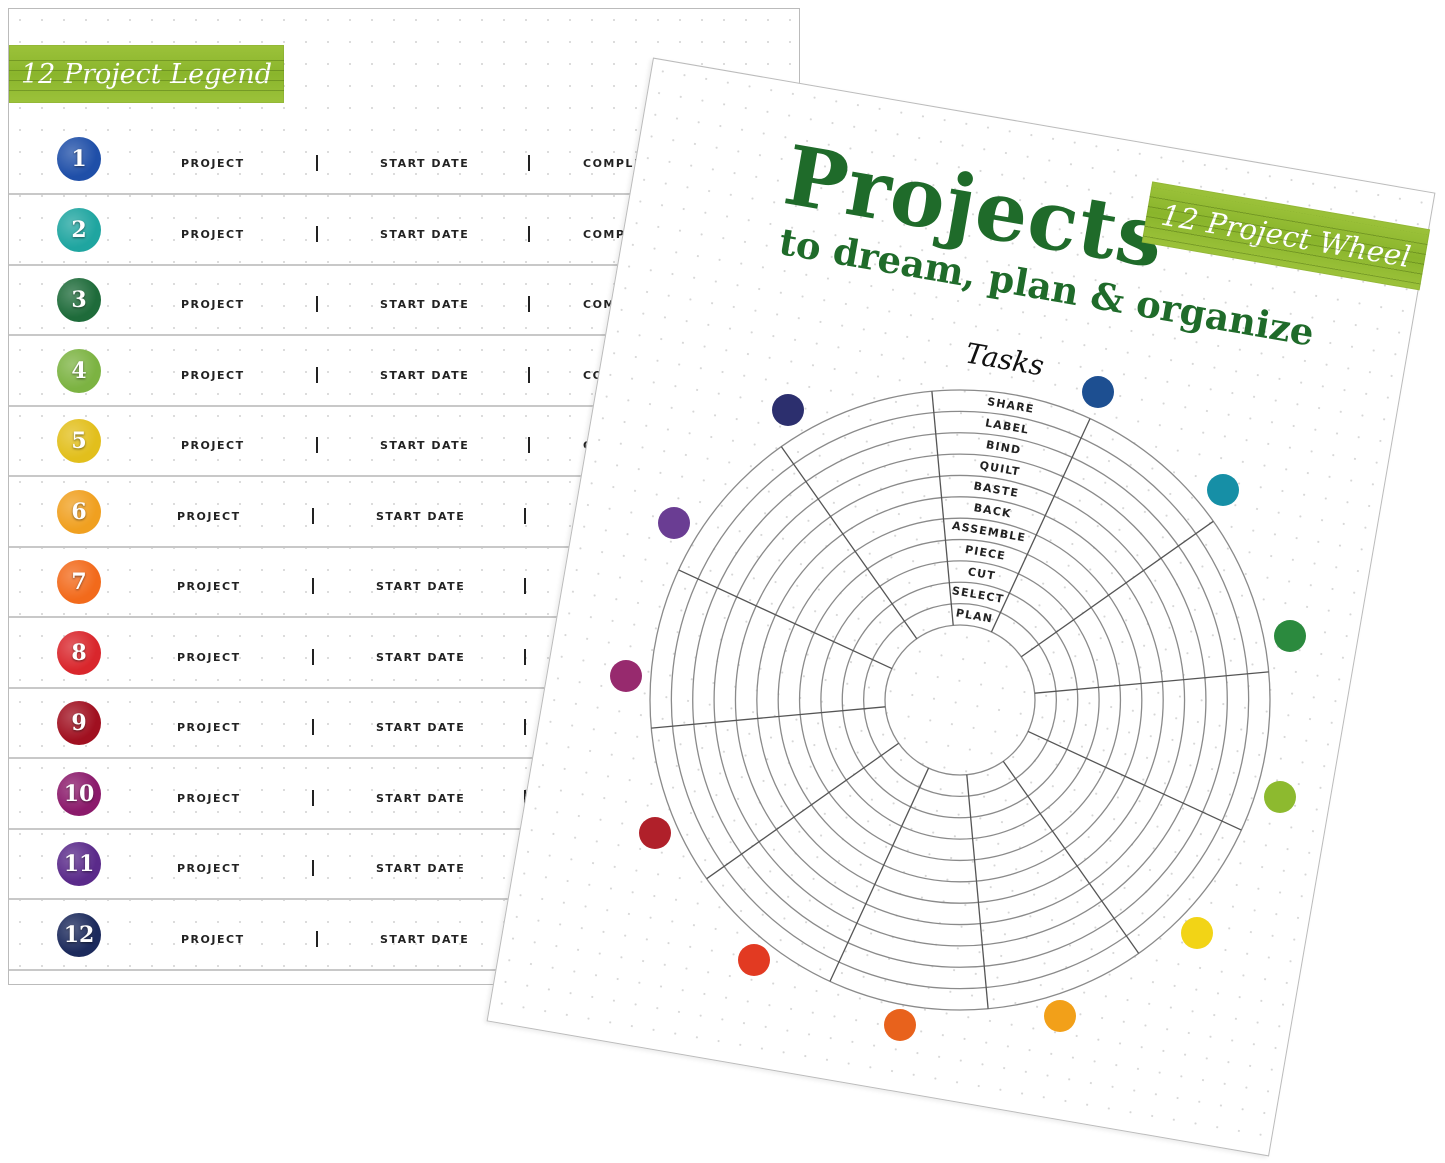 This screenshot has width=1445, height=1163. What do you see at coordinates (79, 159) in the screenshot?
I see `project-number-badge: 1` at bounding box center [79, 159].